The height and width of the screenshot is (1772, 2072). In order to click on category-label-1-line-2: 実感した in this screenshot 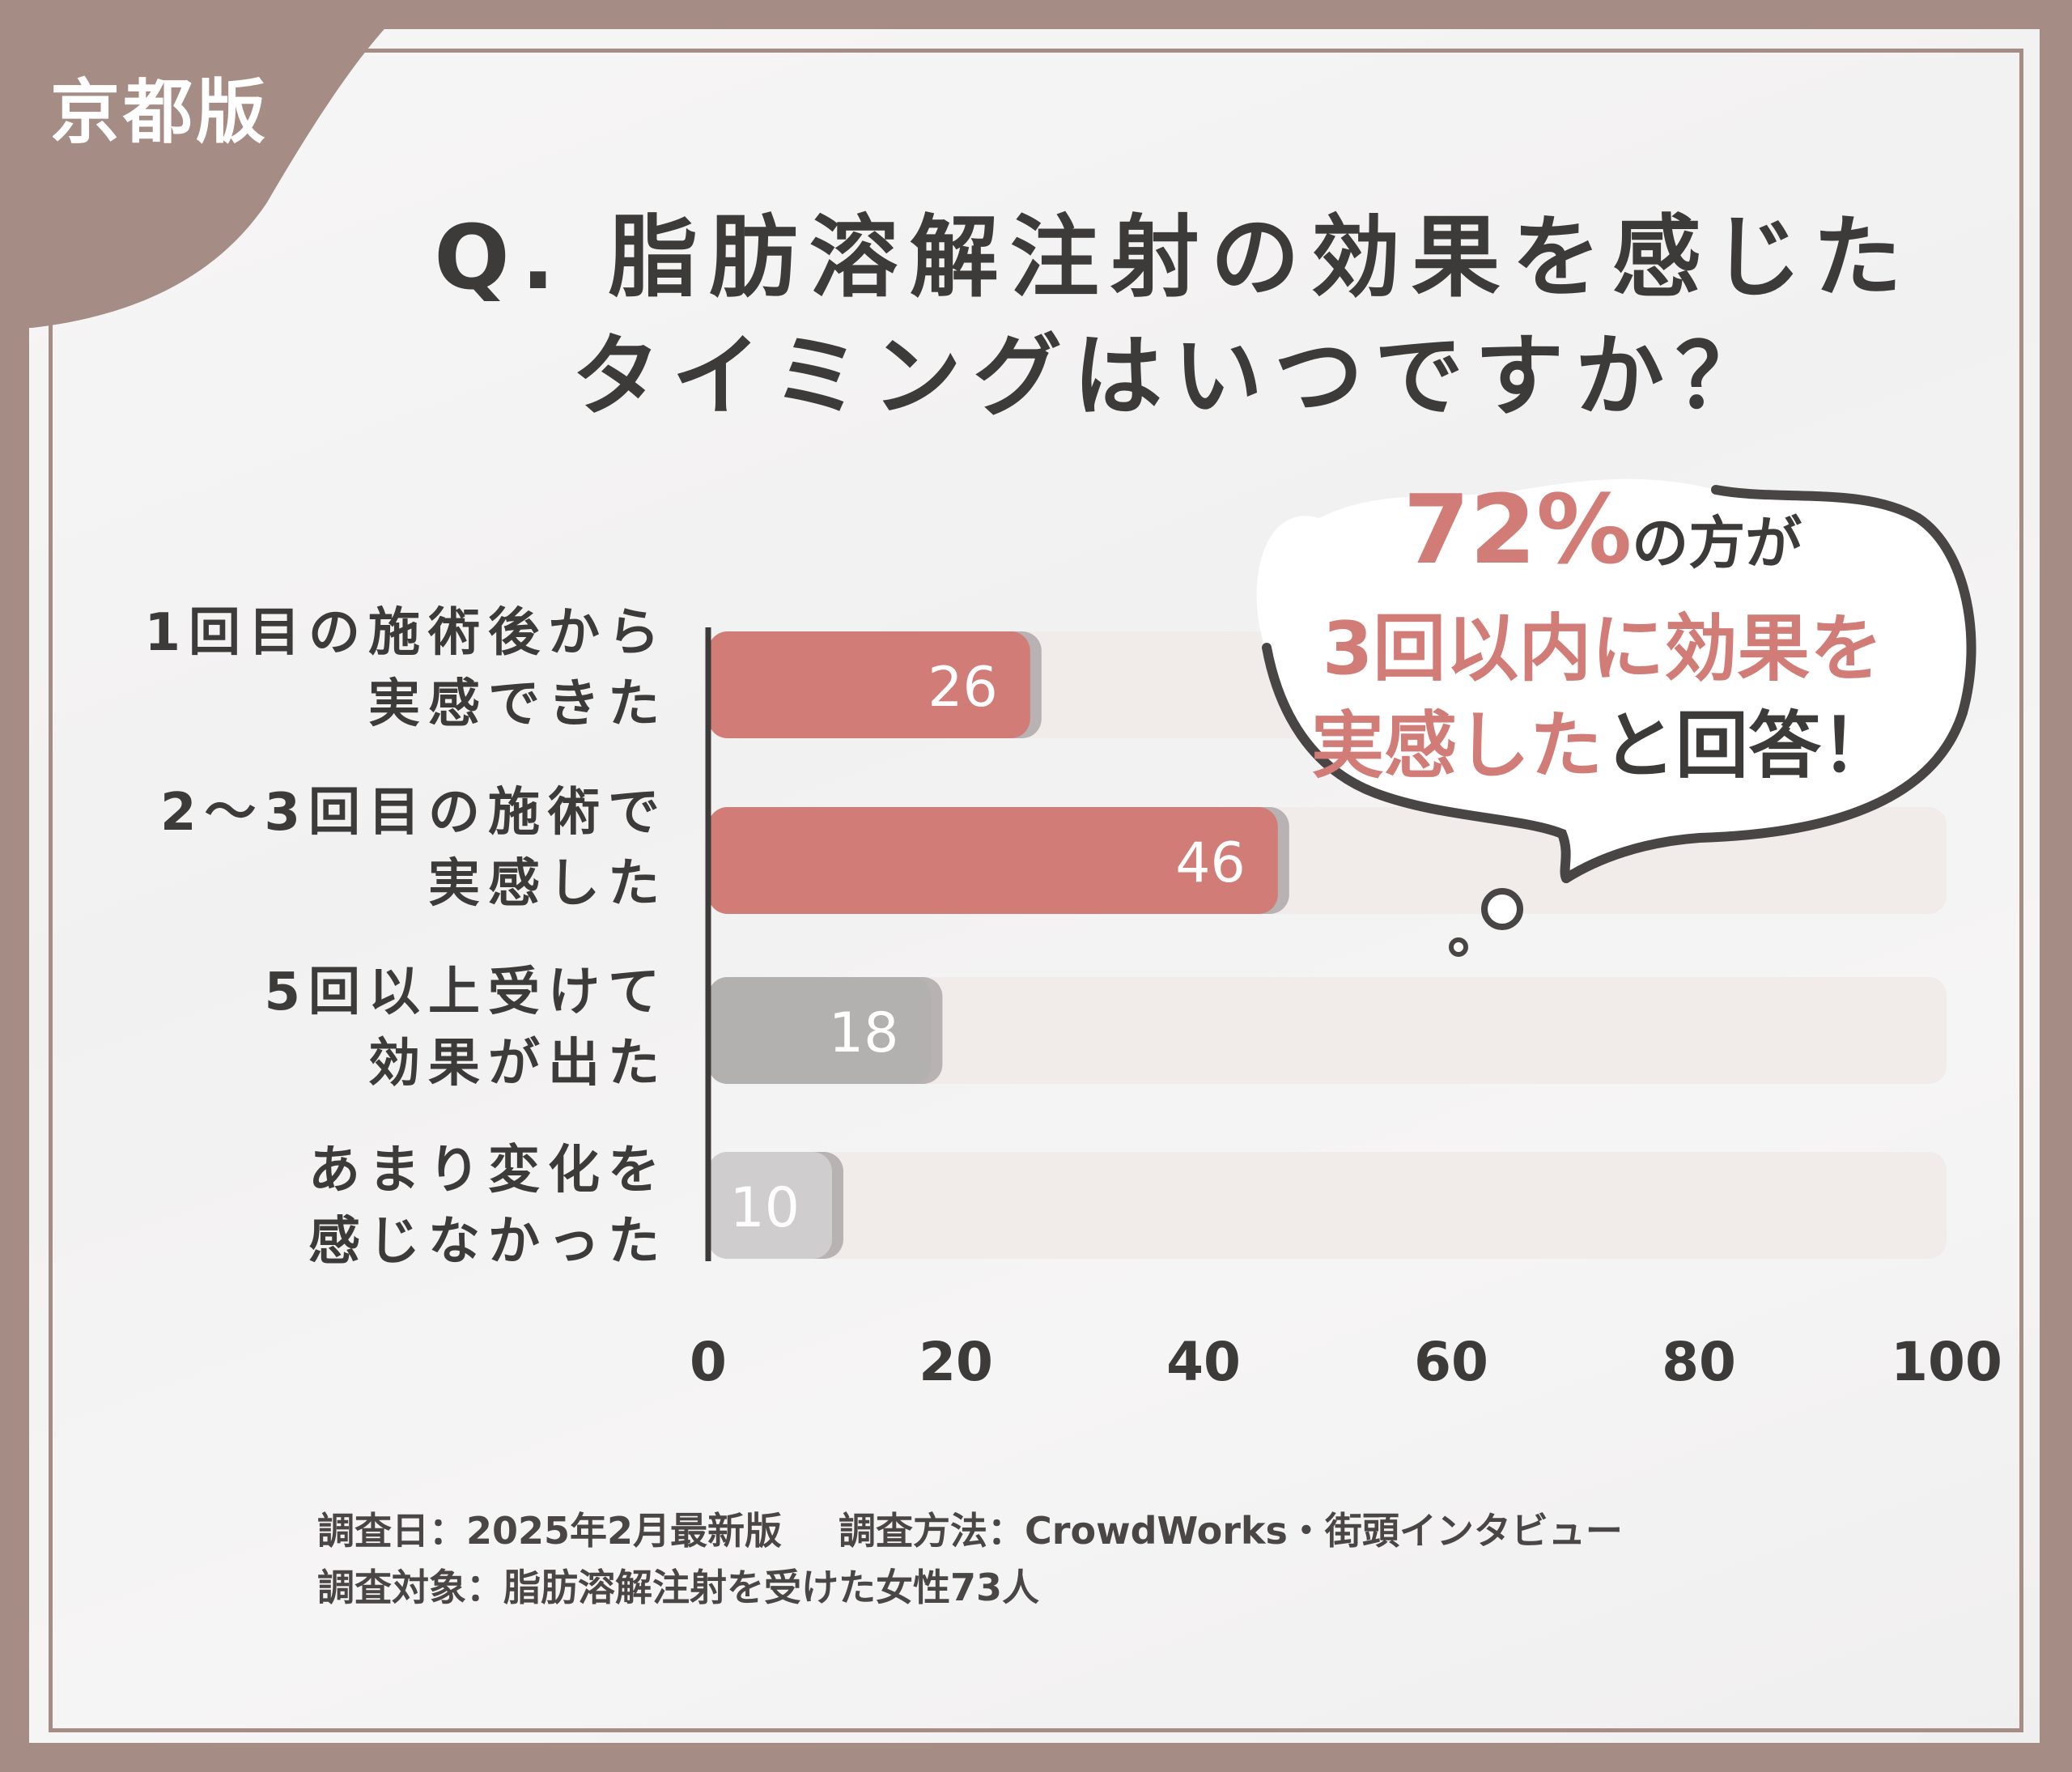, I will do `click(548, 885)`.